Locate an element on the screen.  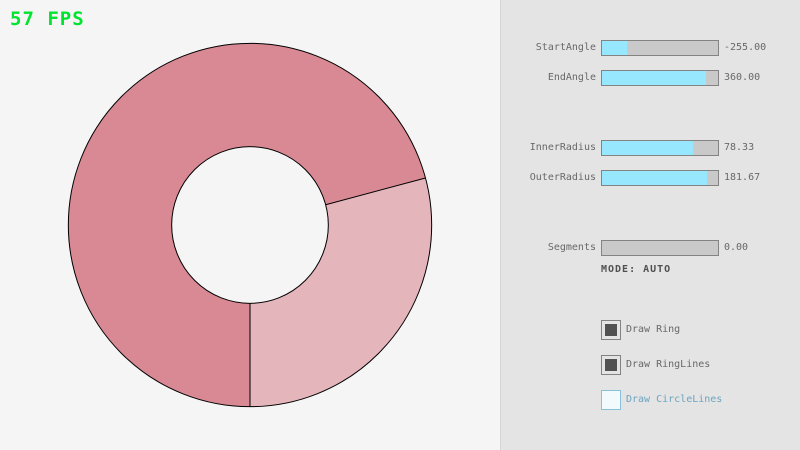
ring-start-angle-line is located at coordinates (375, 191).